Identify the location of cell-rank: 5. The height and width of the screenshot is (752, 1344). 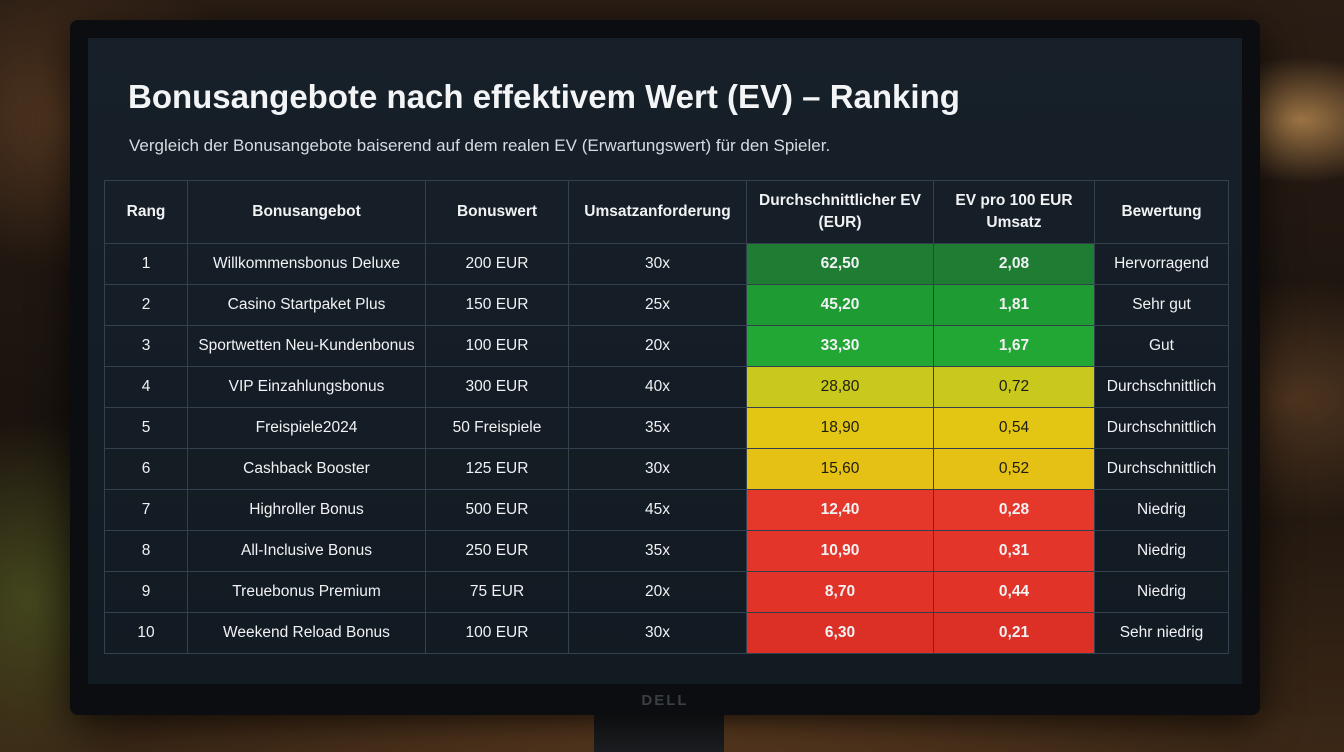
(146, 428).